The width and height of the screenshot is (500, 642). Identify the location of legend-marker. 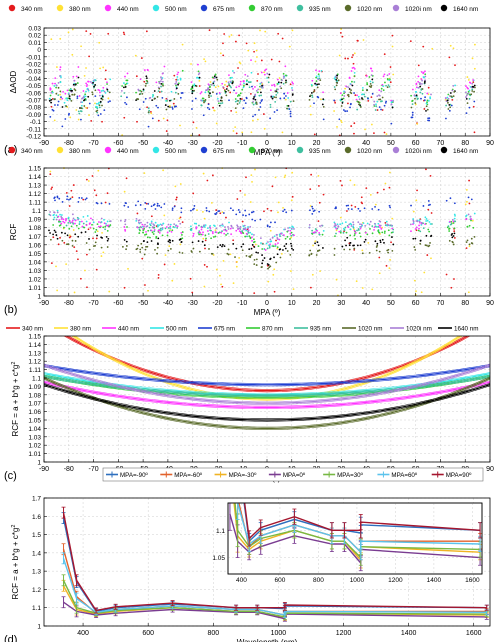
(252, 150).